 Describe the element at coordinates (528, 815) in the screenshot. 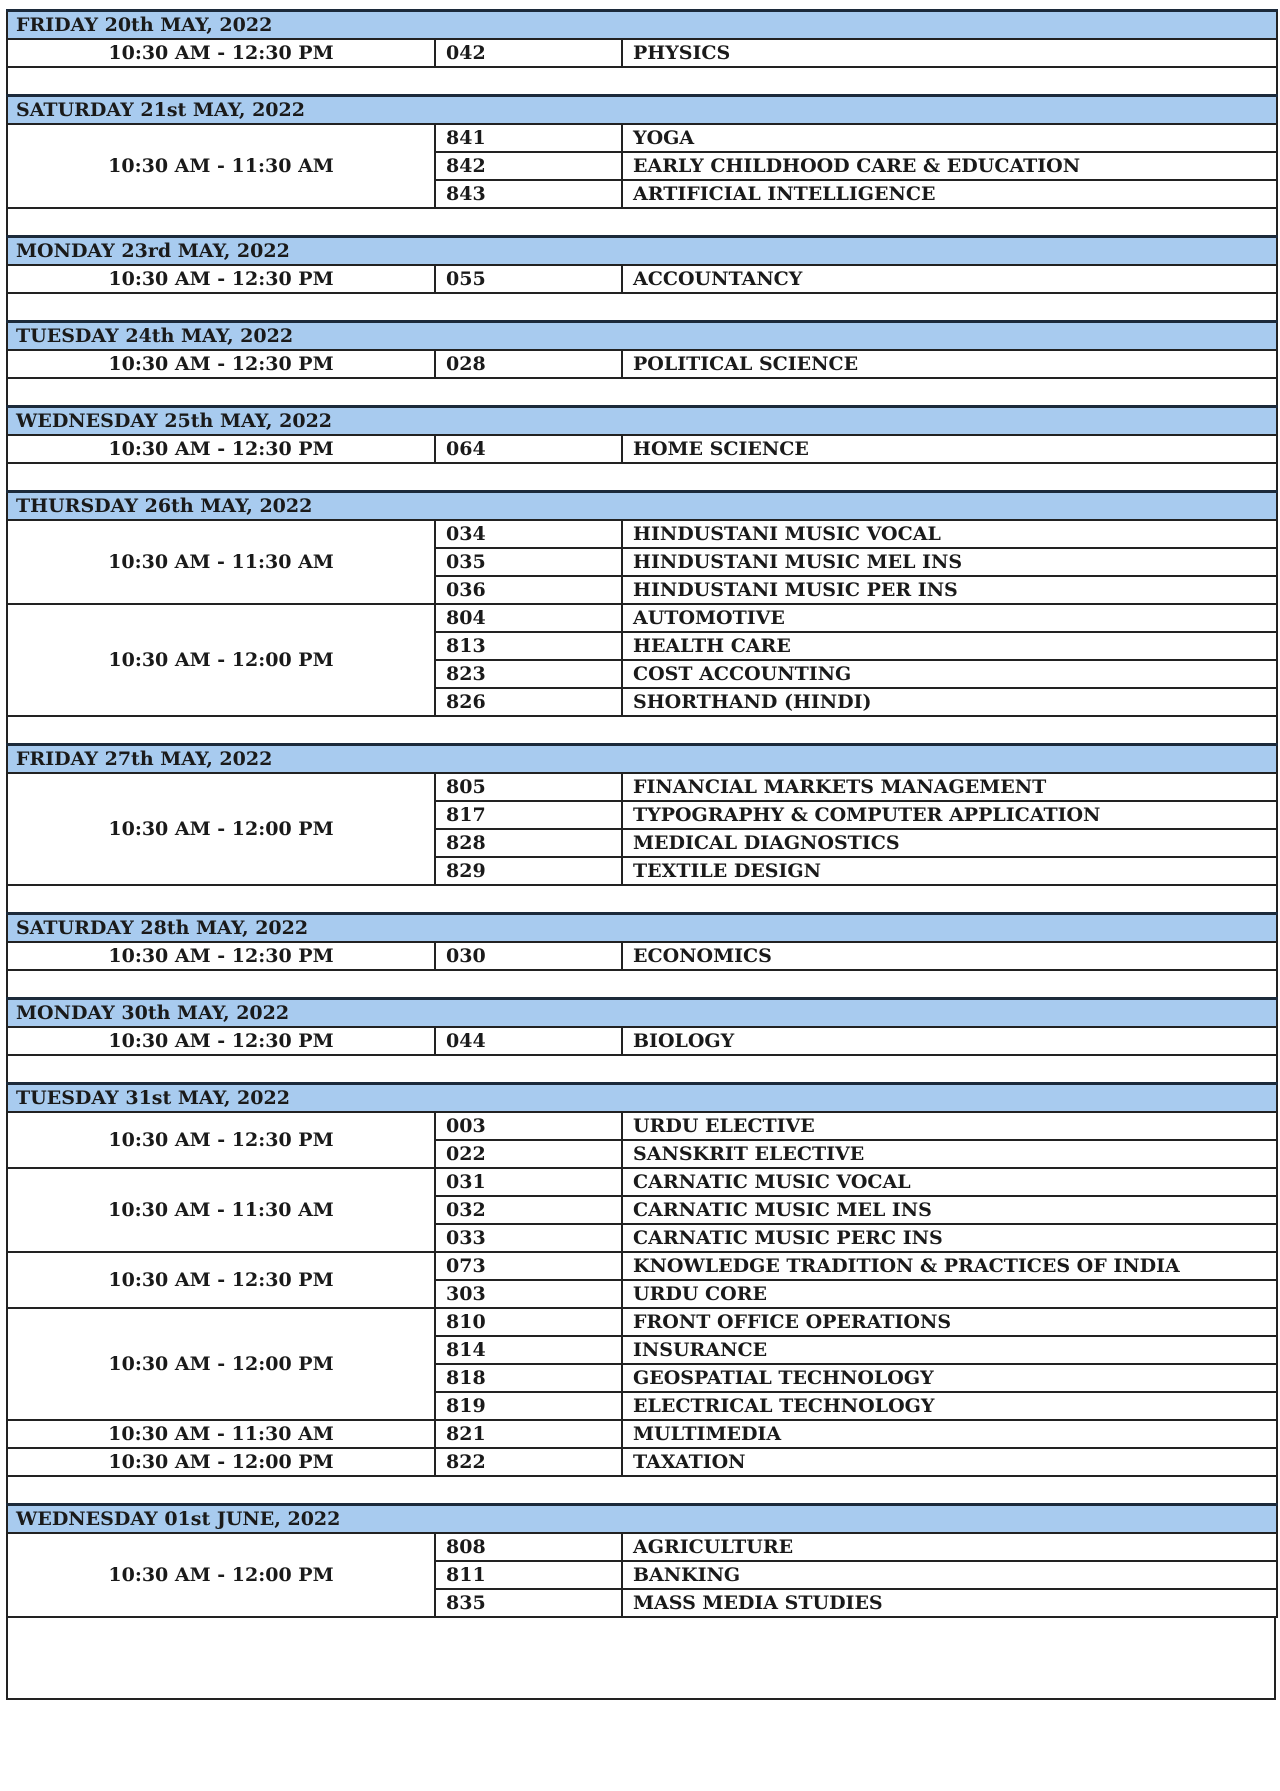

I see `subject-code: 817` at that location.